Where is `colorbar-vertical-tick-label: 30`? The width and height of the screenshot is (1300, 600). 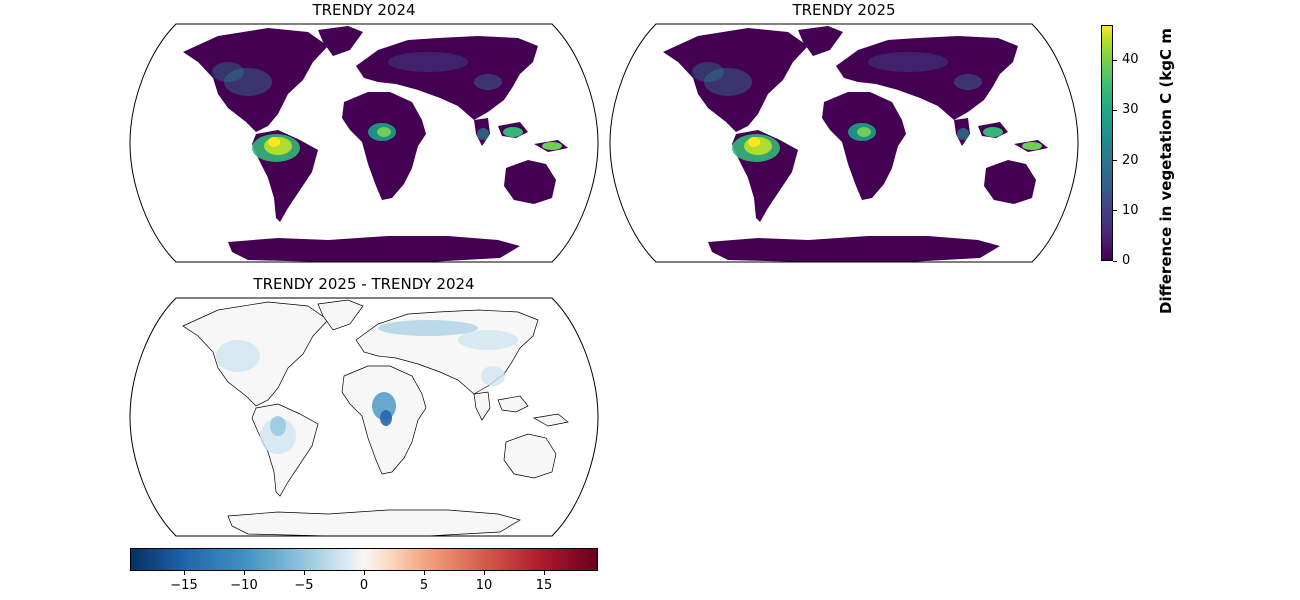
colorbar-vertical-tick-label: 30 is located at coordinates (1130, 110).